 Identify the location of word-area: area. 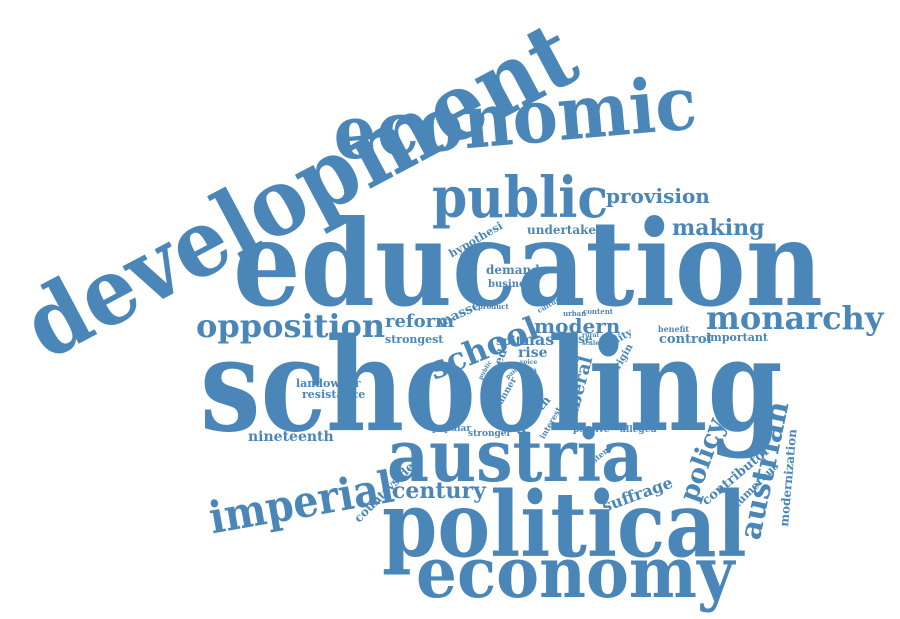
(529, 370).